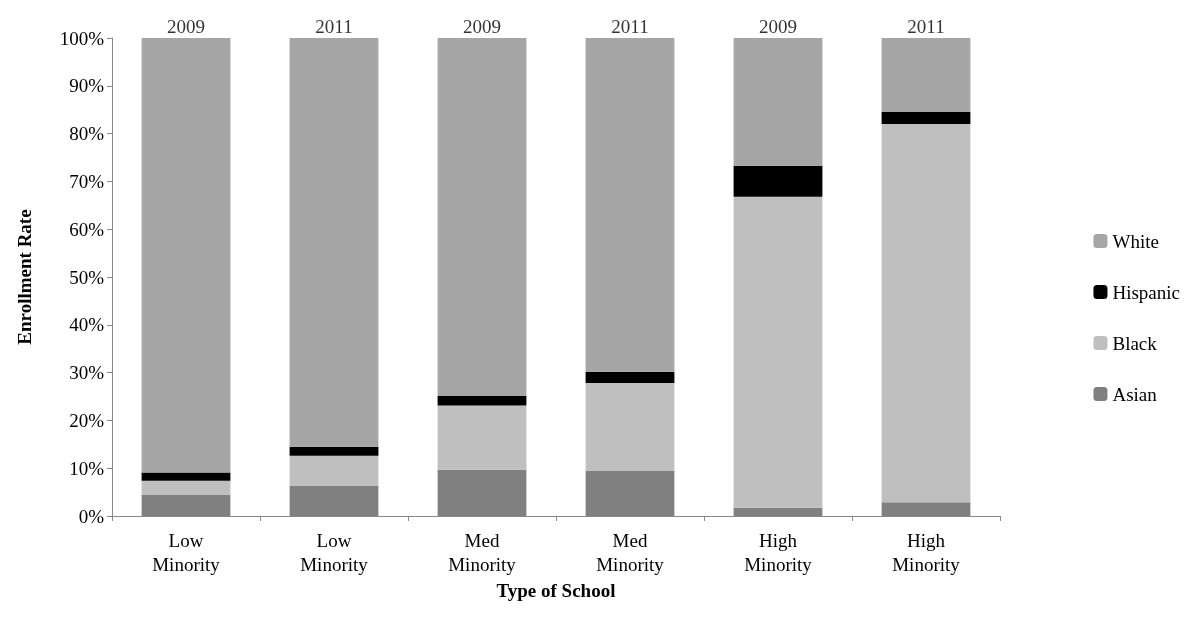 This screenshot has width=1195, height=635. I want to click on y-tick-label: 90%, so click(87, 86).